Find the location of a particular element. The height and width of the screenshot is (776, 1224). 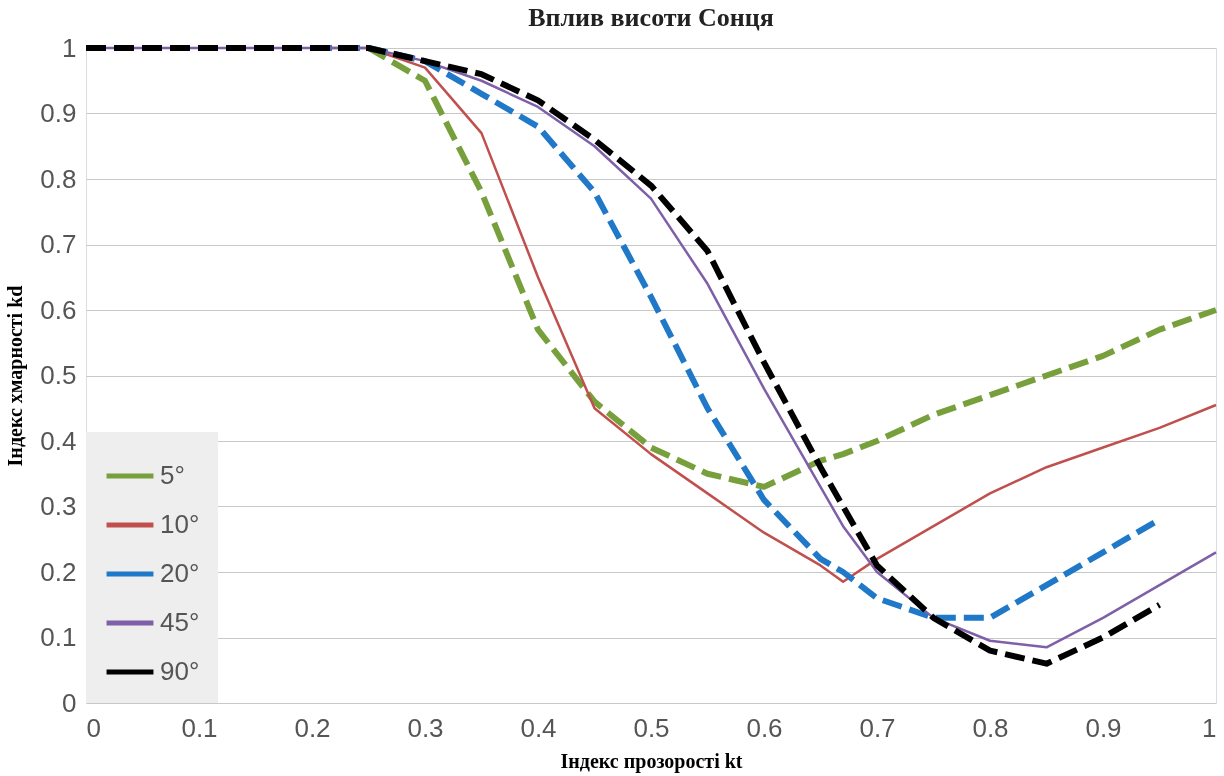

chart-title: Вплив висоти Сонця is located at coordinates (651, 17).